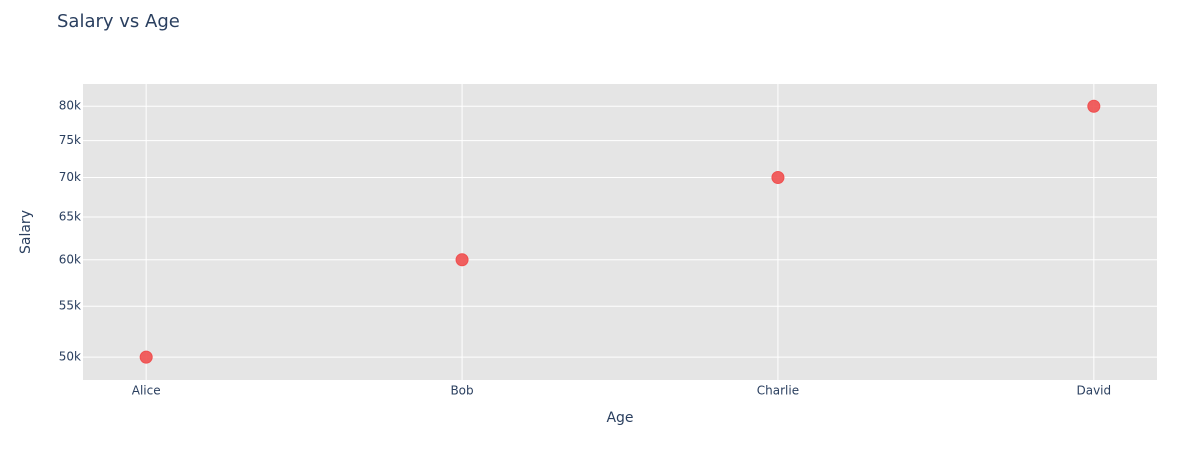 This screenshot has height=449, width=1200. Describe the element at coordinates (70, 259) in the screenshot. I see `y-tick-label: 60k` at that location.